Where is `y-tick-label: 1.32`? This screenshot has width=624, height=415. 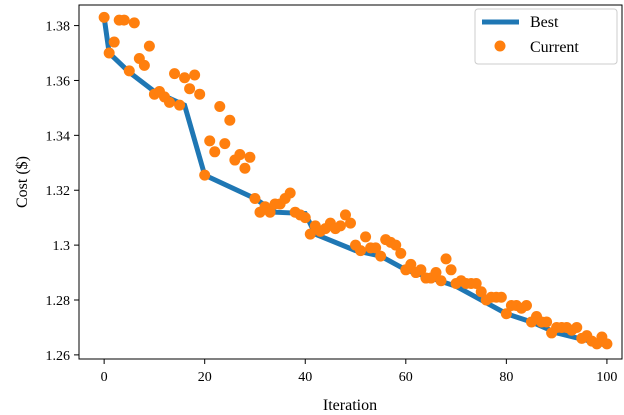 y-tick-label: 1.32 is located at coordinates (58, 191).